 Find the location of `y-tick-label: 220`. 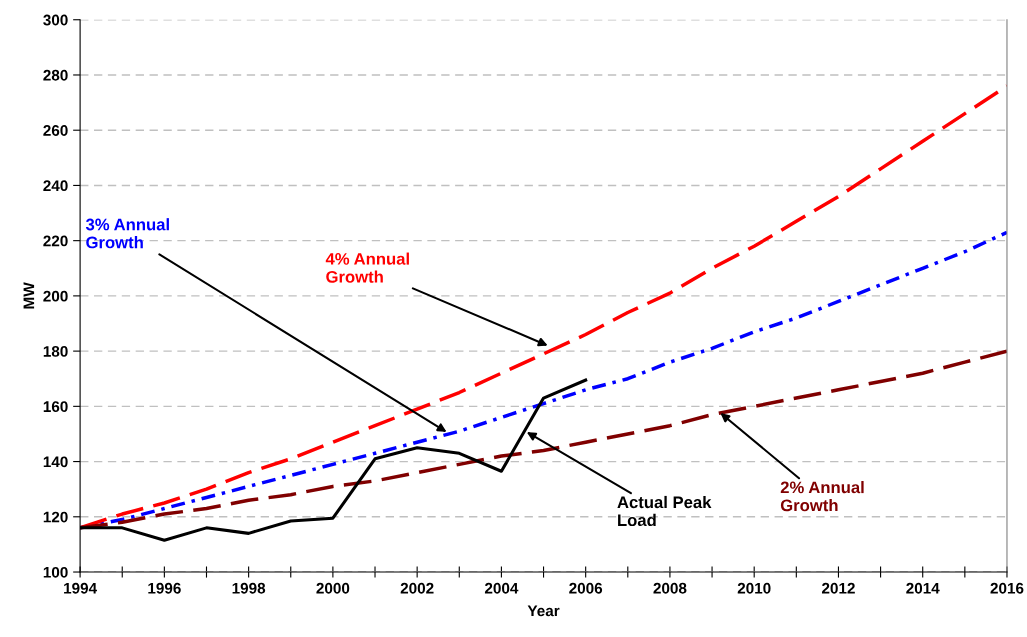

y-tick-label: 220 is located at coordinates (55, 241).